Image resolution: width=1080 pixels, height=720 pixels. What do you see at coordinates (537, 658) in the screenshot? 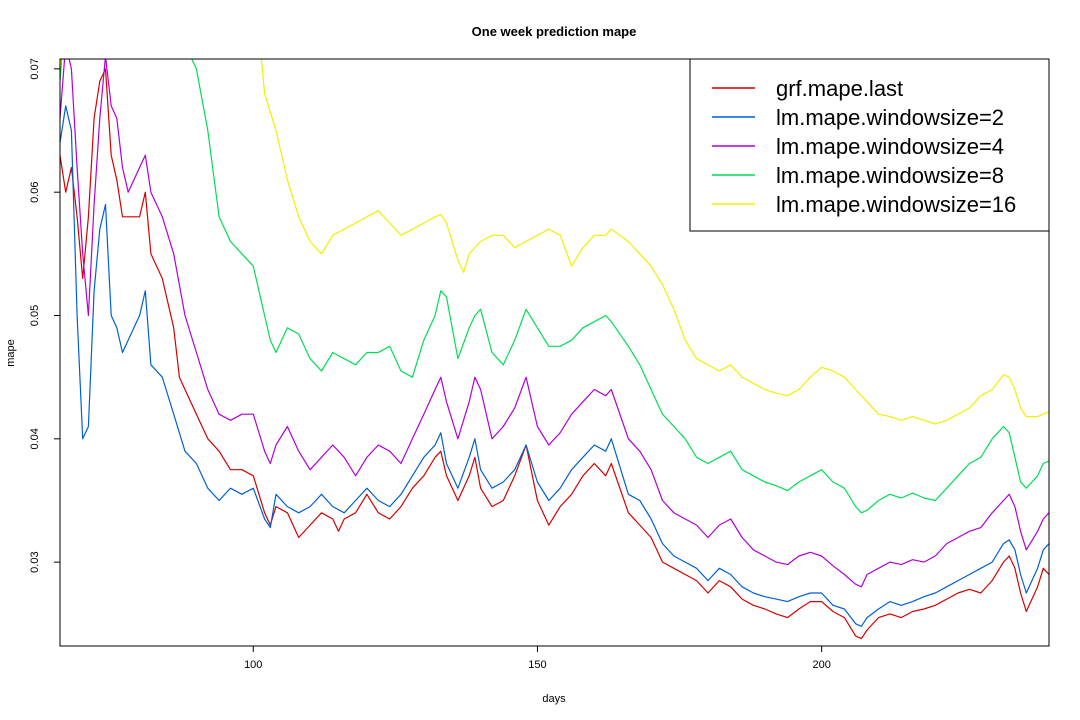
I see `x-axis: 100 150 200` at bounding box center [537, 658].